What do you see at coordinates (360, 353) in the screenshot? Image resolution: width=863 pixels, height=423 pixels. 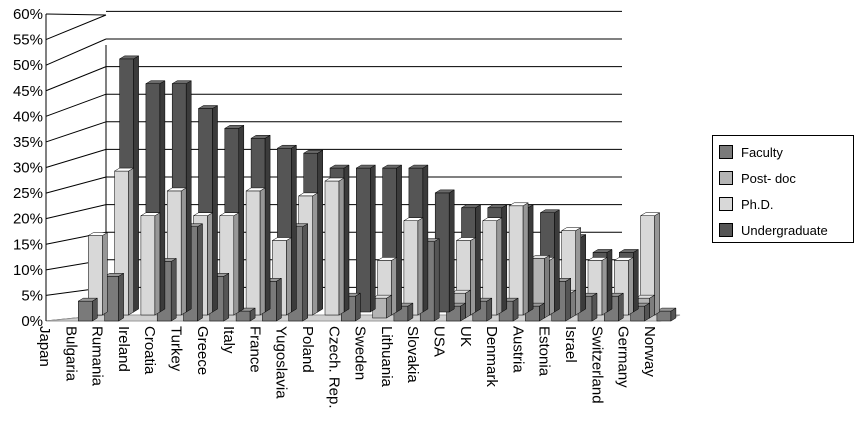 I see `x-tick-label: Sweden` at bounding box center [360, 353].